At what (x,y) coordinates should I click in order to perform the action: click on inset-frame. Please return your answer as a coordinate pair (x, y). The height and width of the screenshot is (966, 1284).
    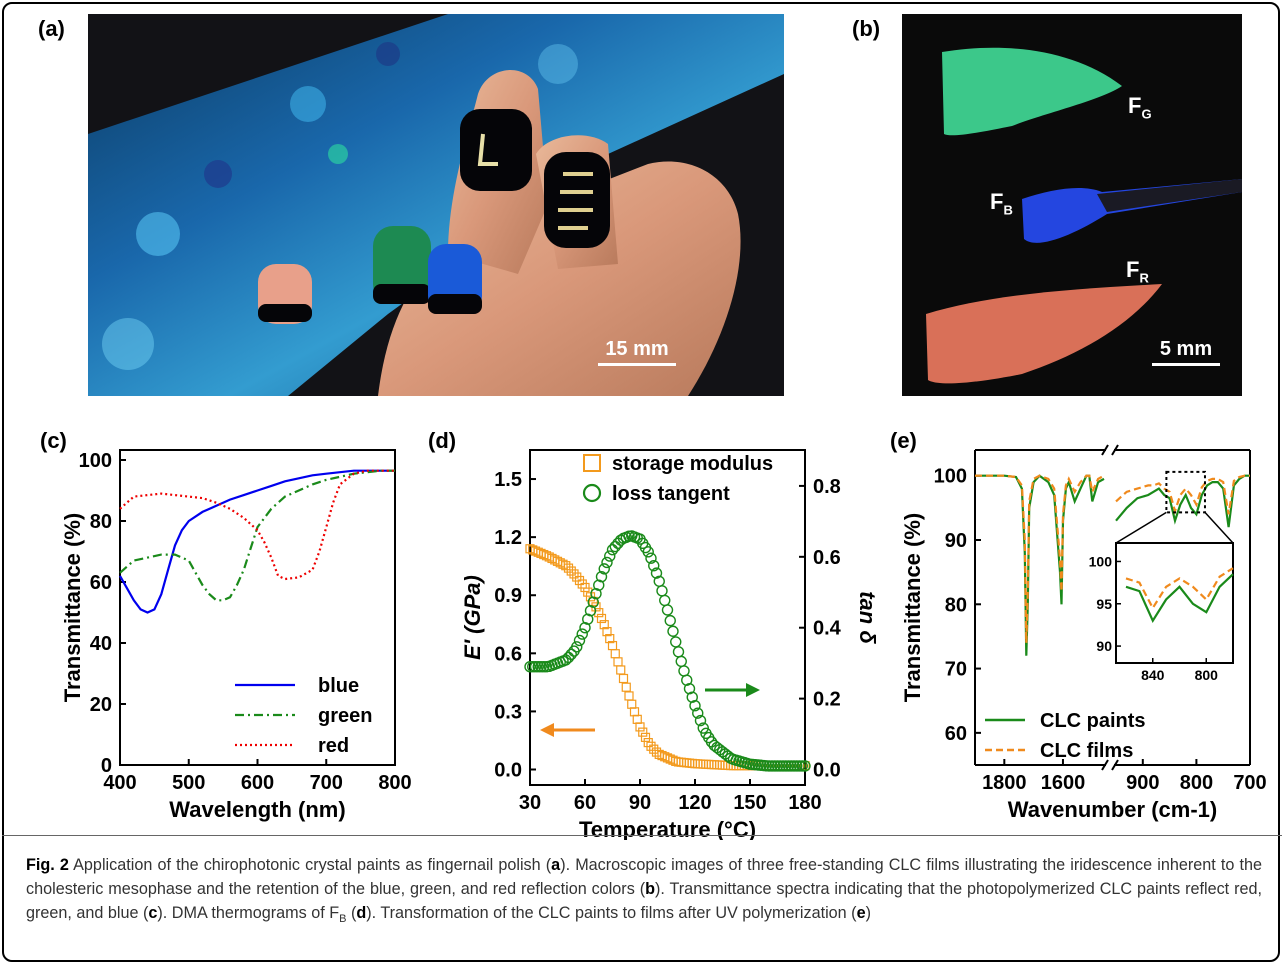
    Looking at the image, I should click on (1174, 603).